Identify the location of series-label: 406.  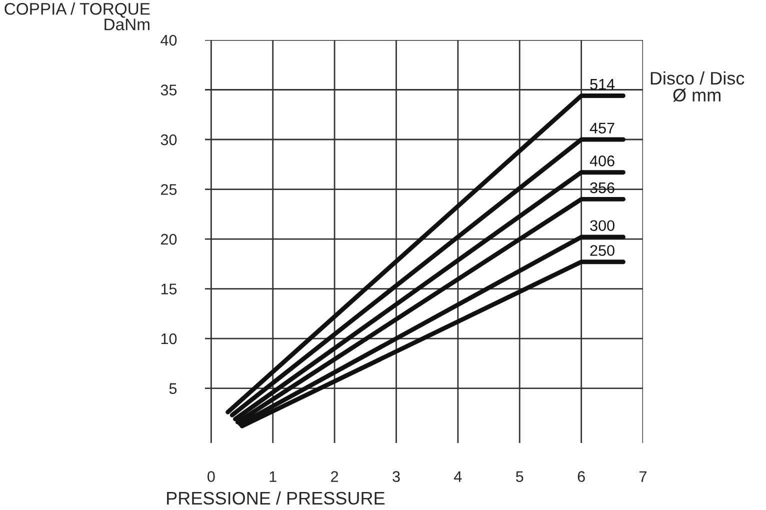
(602, 161).